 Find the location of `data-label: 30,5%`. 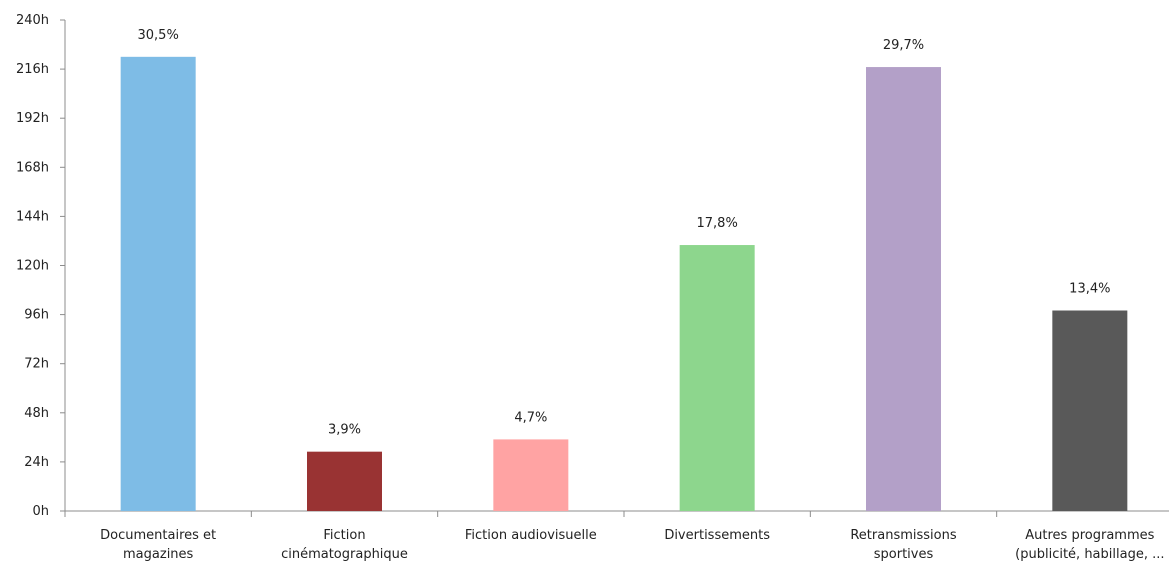

data-label: 30,5% is located at coordinates (158, 35).